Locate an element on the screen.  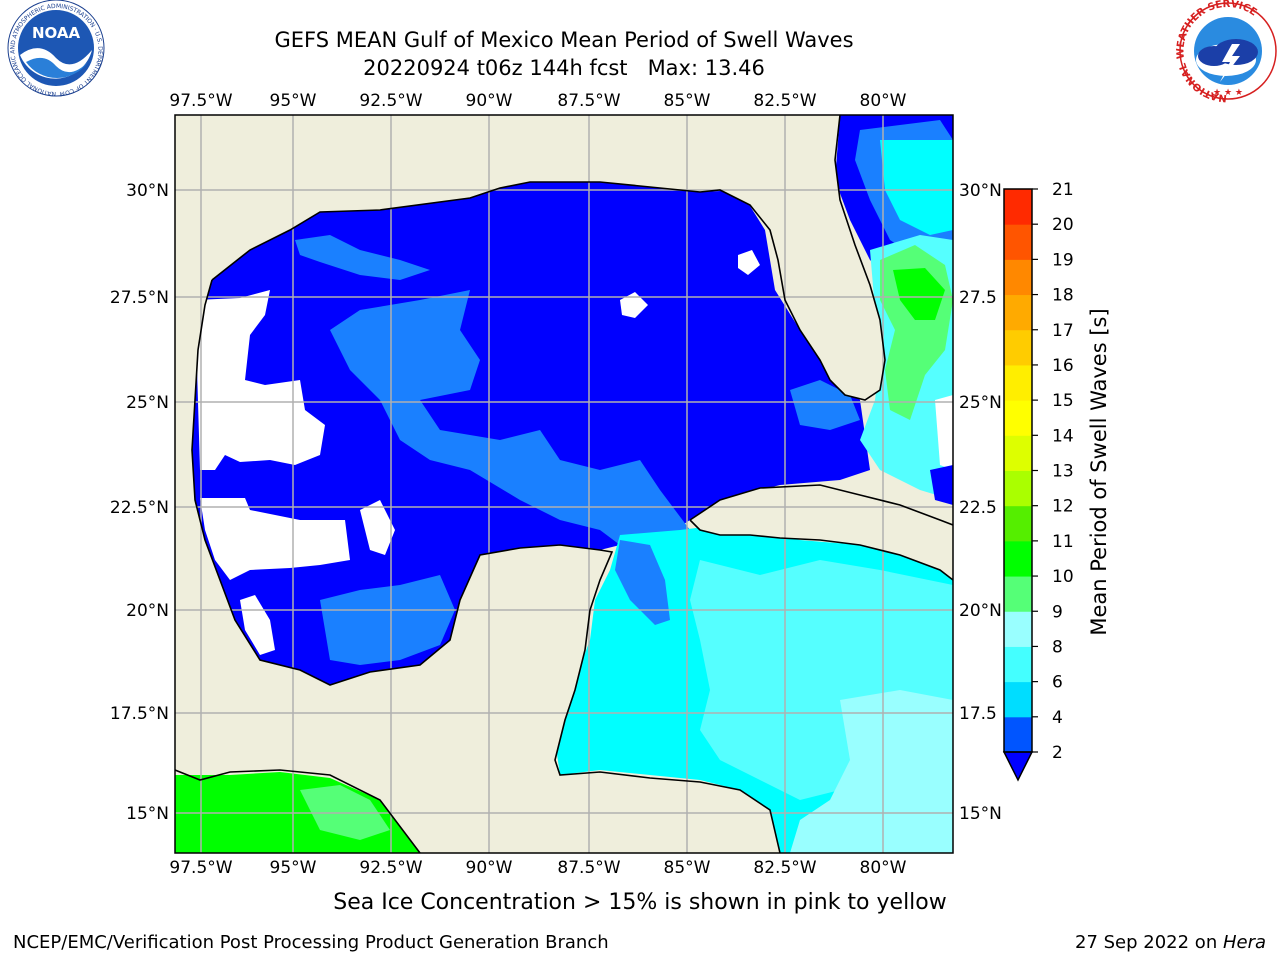
lat-label-right: 30°N is located at coordinates (980, 191).